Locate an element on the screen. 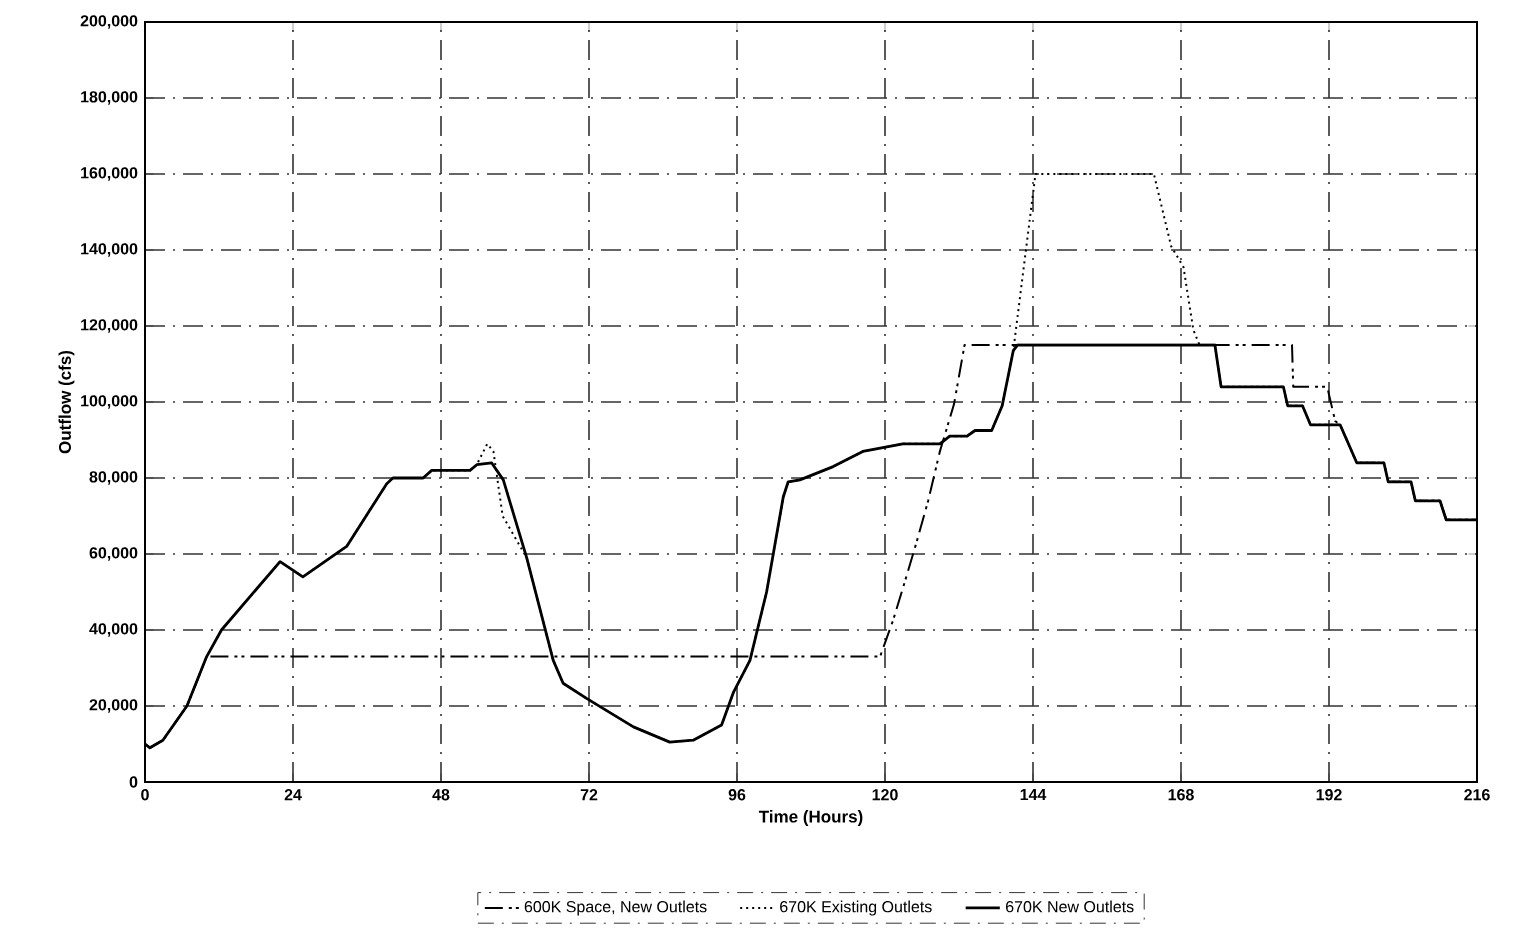 Image resolution: width=1517 pixels, height=939 pixels. x-tick-label: 96 is located at coordinates (737, 795).